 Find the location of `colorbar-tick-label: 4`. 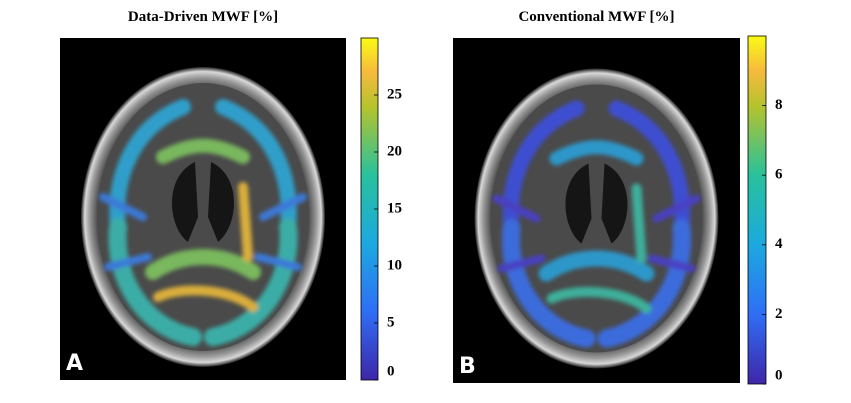

colorbar-tick-label: 4 is located at coordinates (779, 244).